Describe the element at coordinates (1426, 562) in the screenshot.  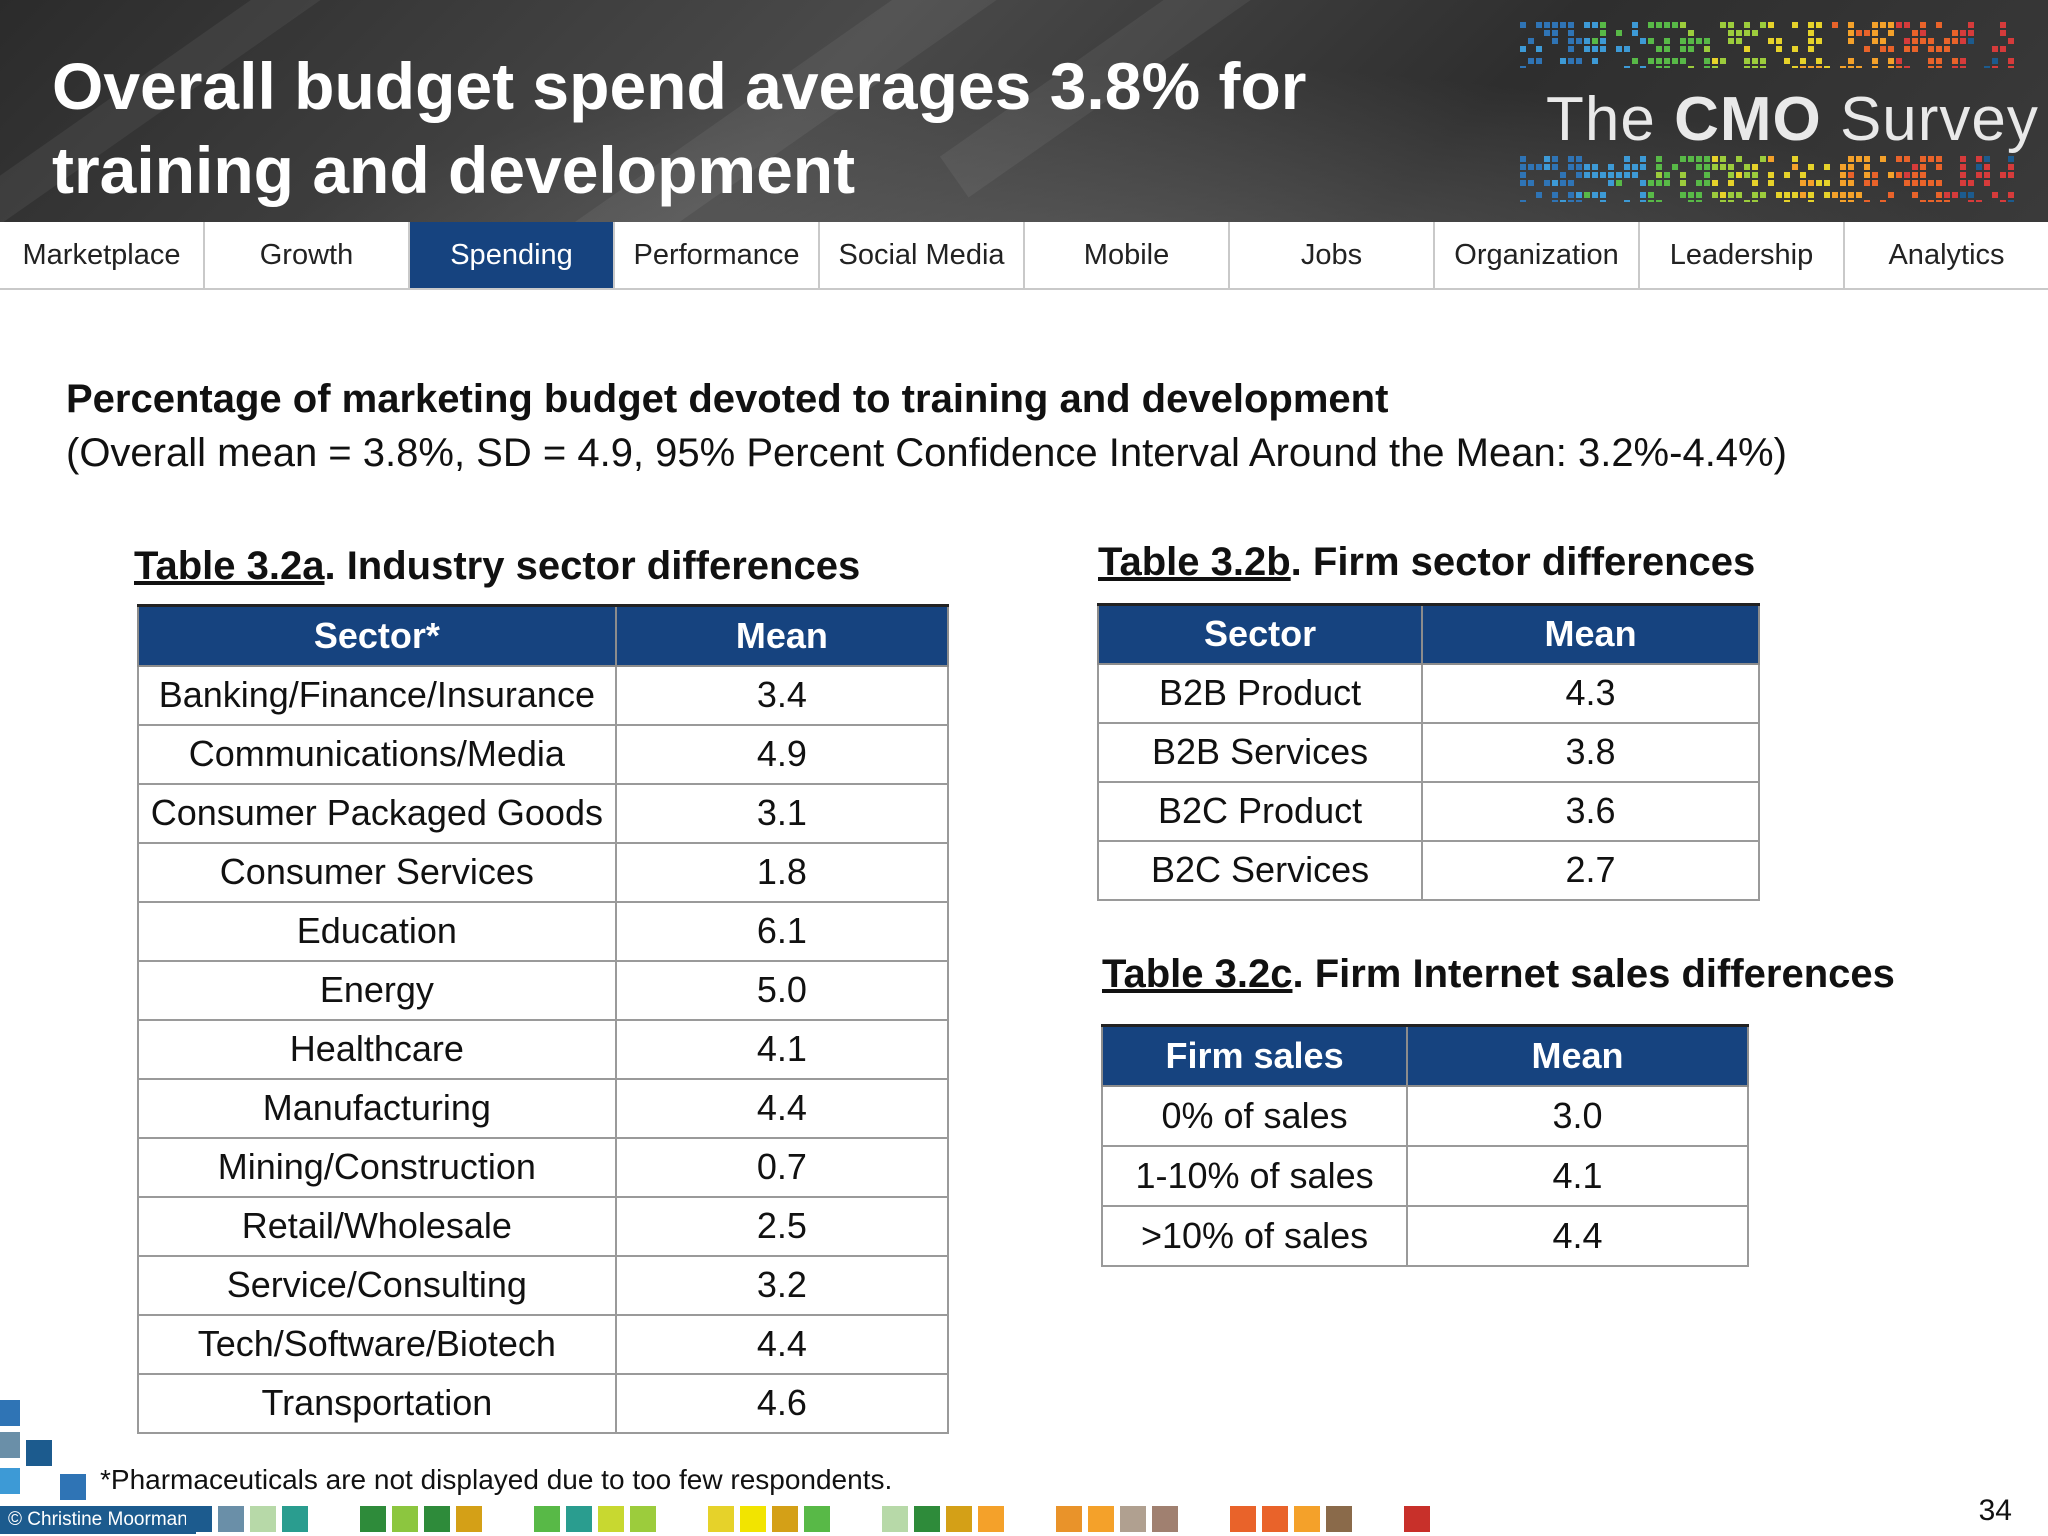
I see `table-b-caption: Table 3.2b. Firm sector differences` at that location.